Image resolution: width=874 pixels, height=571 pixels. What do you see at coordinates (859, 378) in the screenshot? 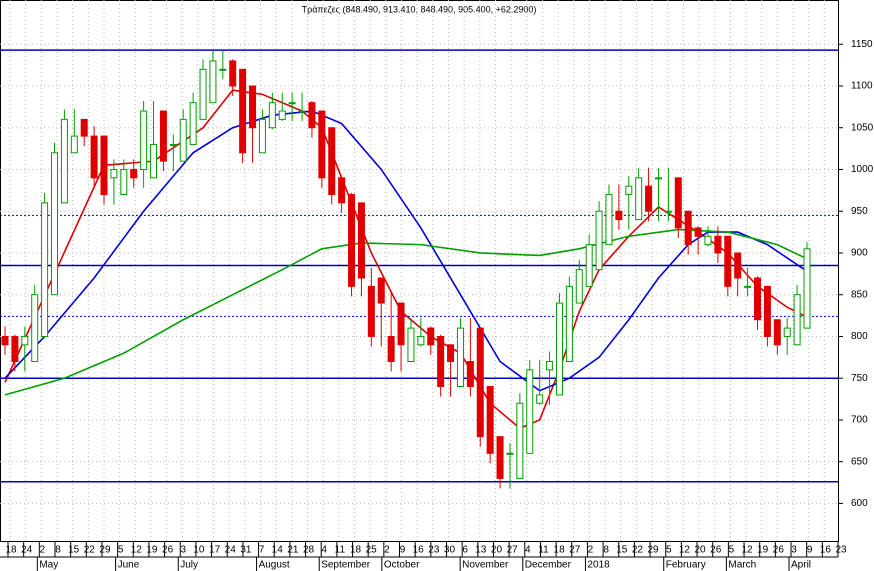
I see `y-tick-label: 750` at bounding box center [859, 378].